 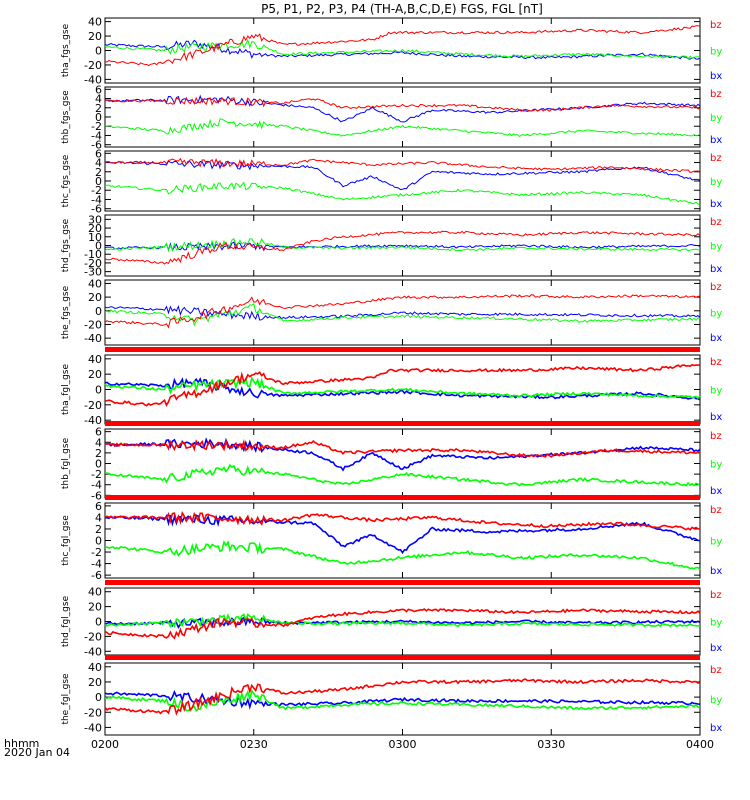 I want to click on y-axis-label: the_fgl_gse, so click(x=66, y=699).